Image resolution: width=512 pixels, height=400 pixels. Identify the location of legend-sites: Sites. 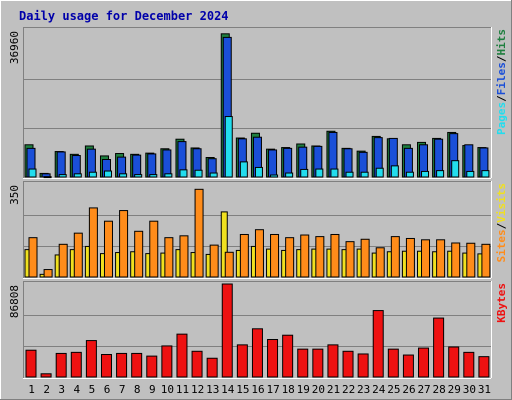
(501, 245).